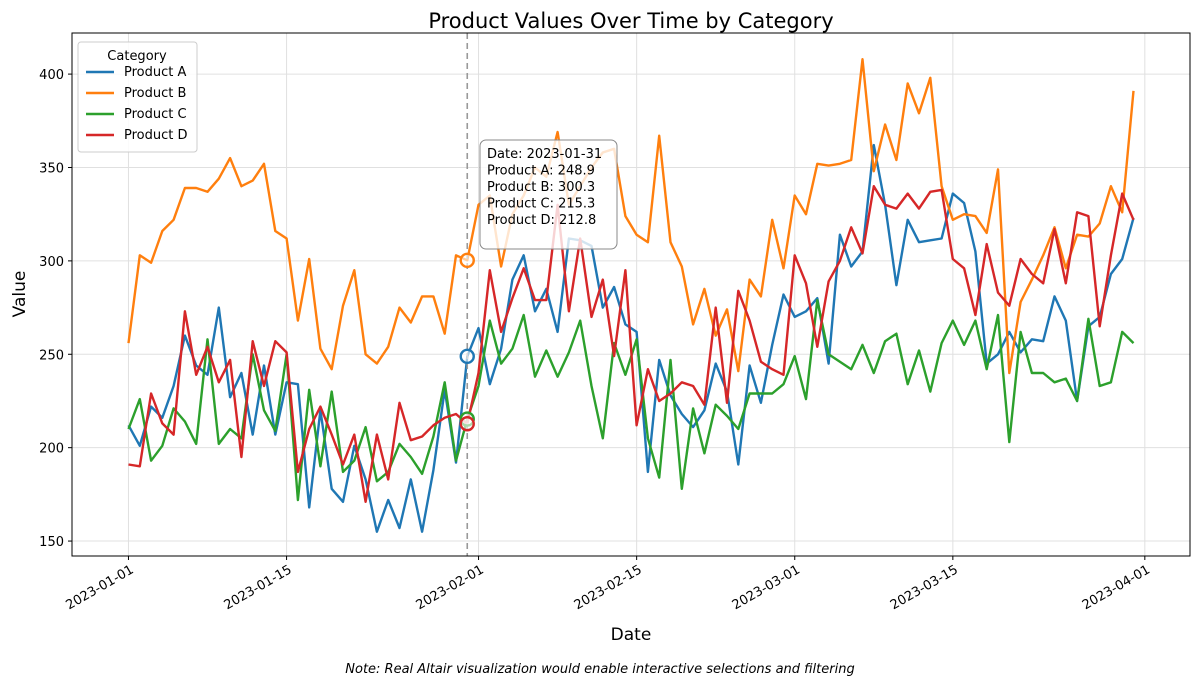 The height and width of the screenshot is (686, 1200). Describe the element at coordinates (156, 135) in the screenshot. I see `legend-label: Product D` at that location.